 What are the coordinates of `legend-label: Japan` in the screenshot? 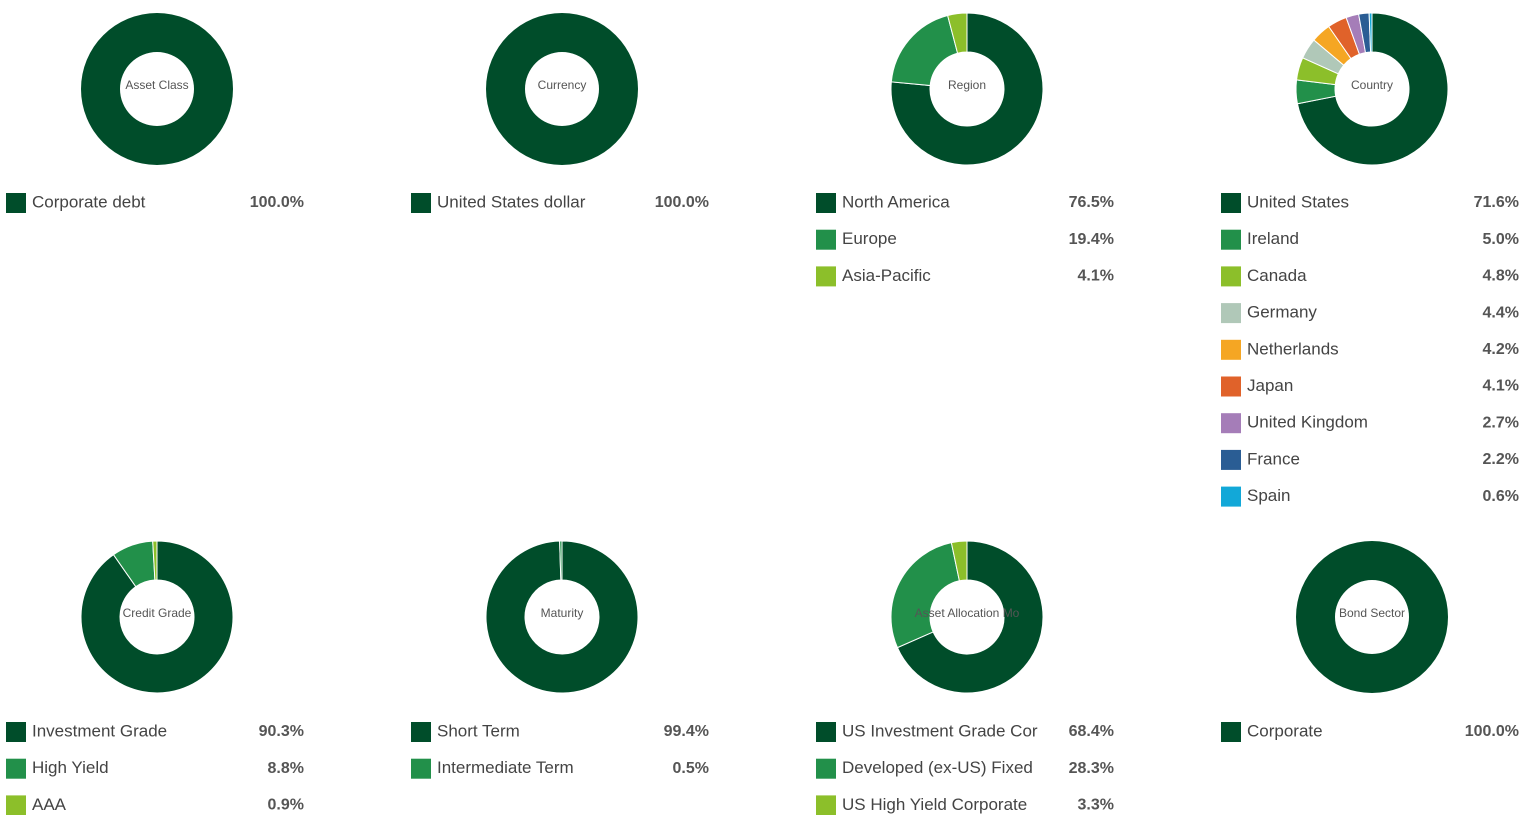 It's located at (1270, 385).